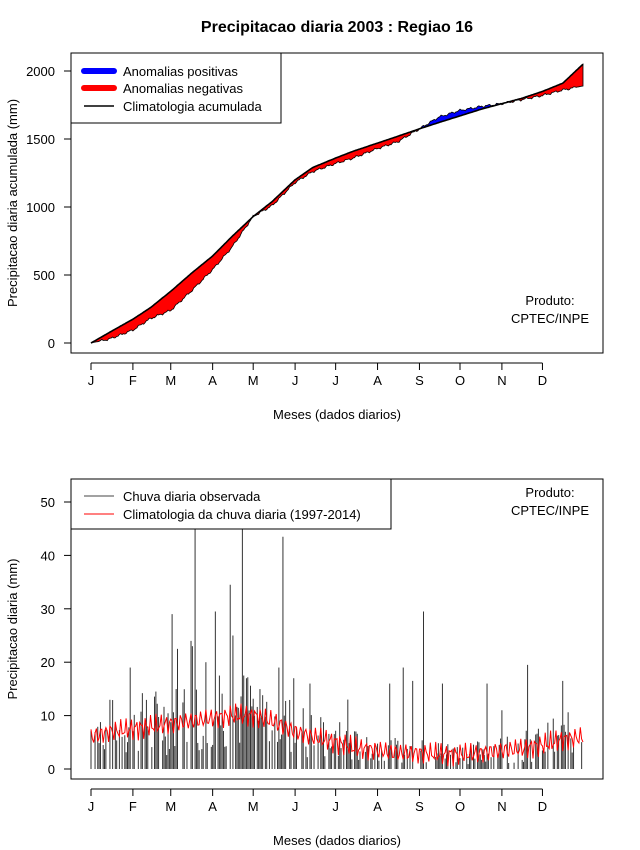 The image size is (640, 850). Describe the element at coordinates (337, 27) in the screenshot. I see `chart-title: Precipitacao diaria 2003 : Regiao 16` at that location.